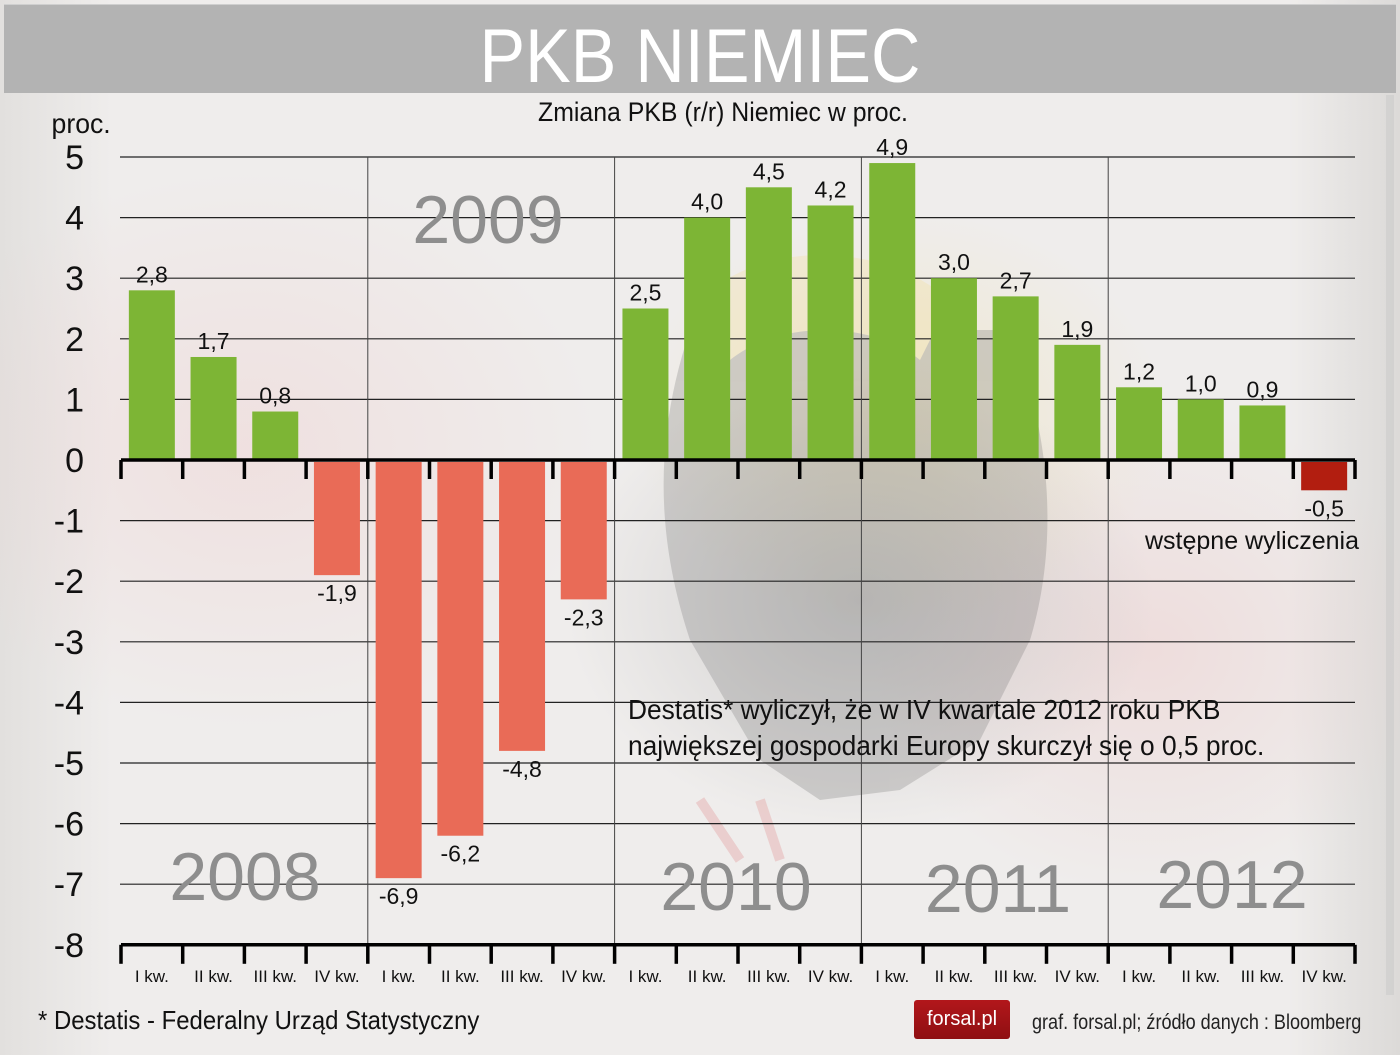  Describe the element at coordinates (69, 552) in the screenshot. I see `y-tick-labels: 5 4 3 2 1 0 -1 -2 -3 -4 -5 -6 -7 -8` at that location.